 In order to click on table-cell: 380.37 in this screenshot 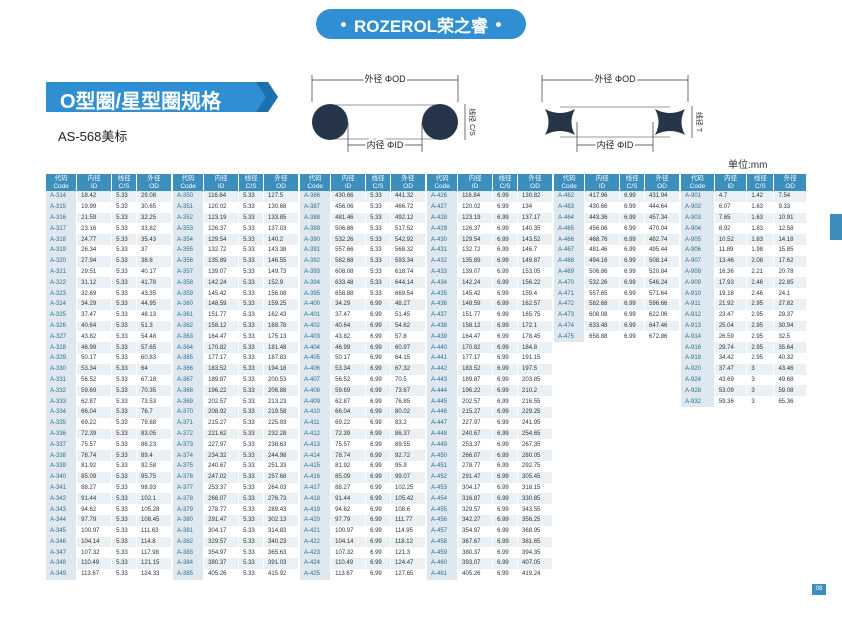, I will do `click(475, 553)`.